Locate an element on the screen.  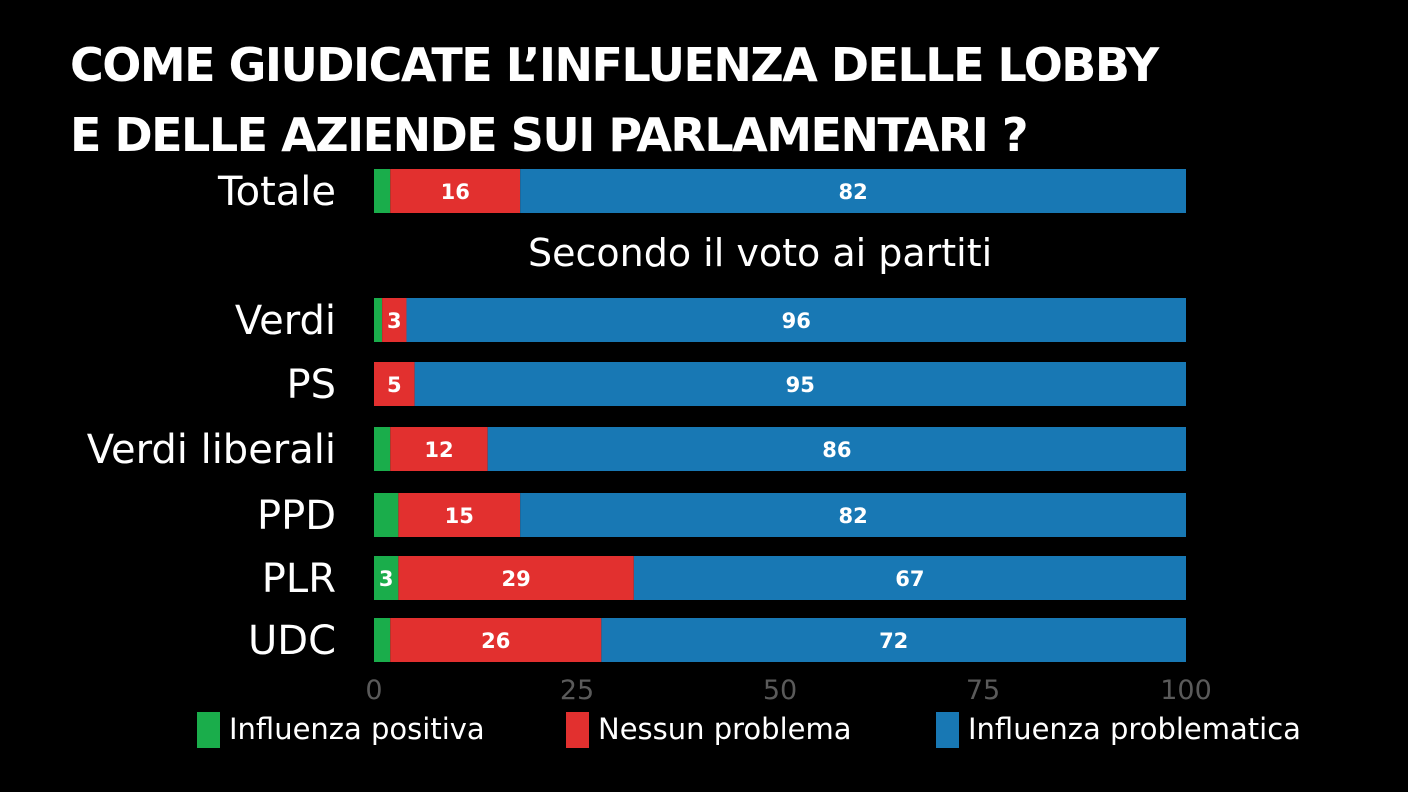
data-label-ppd-influenza-problematica: 82 is located at coordinates (852, 516).